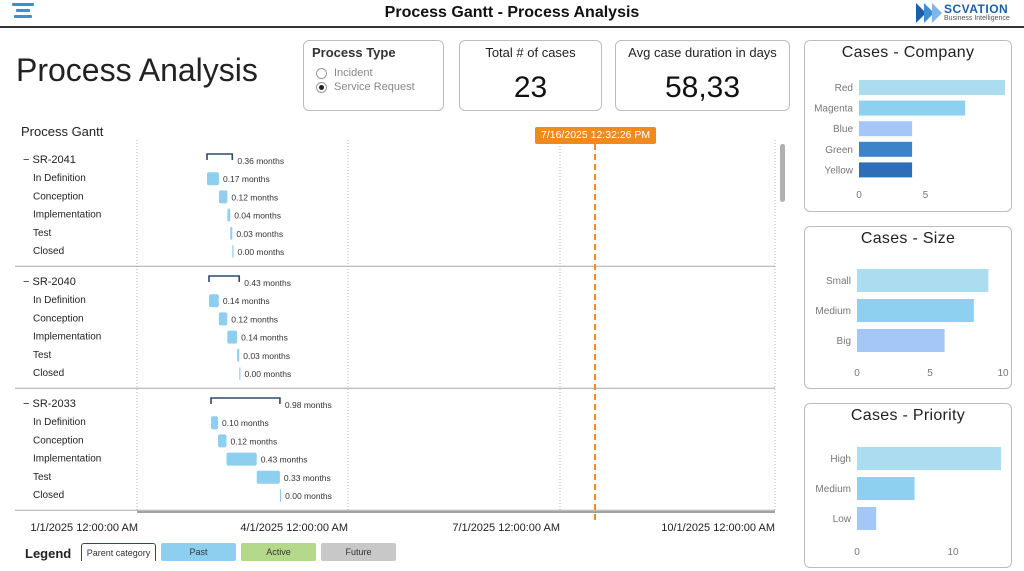 The height and width of the screenshot is (571, 1024). What do you see at coordinates (49, 160) in the screenshot?
I see `gantt-parent-label: − SR-2041` at bounding box center [49, 160].